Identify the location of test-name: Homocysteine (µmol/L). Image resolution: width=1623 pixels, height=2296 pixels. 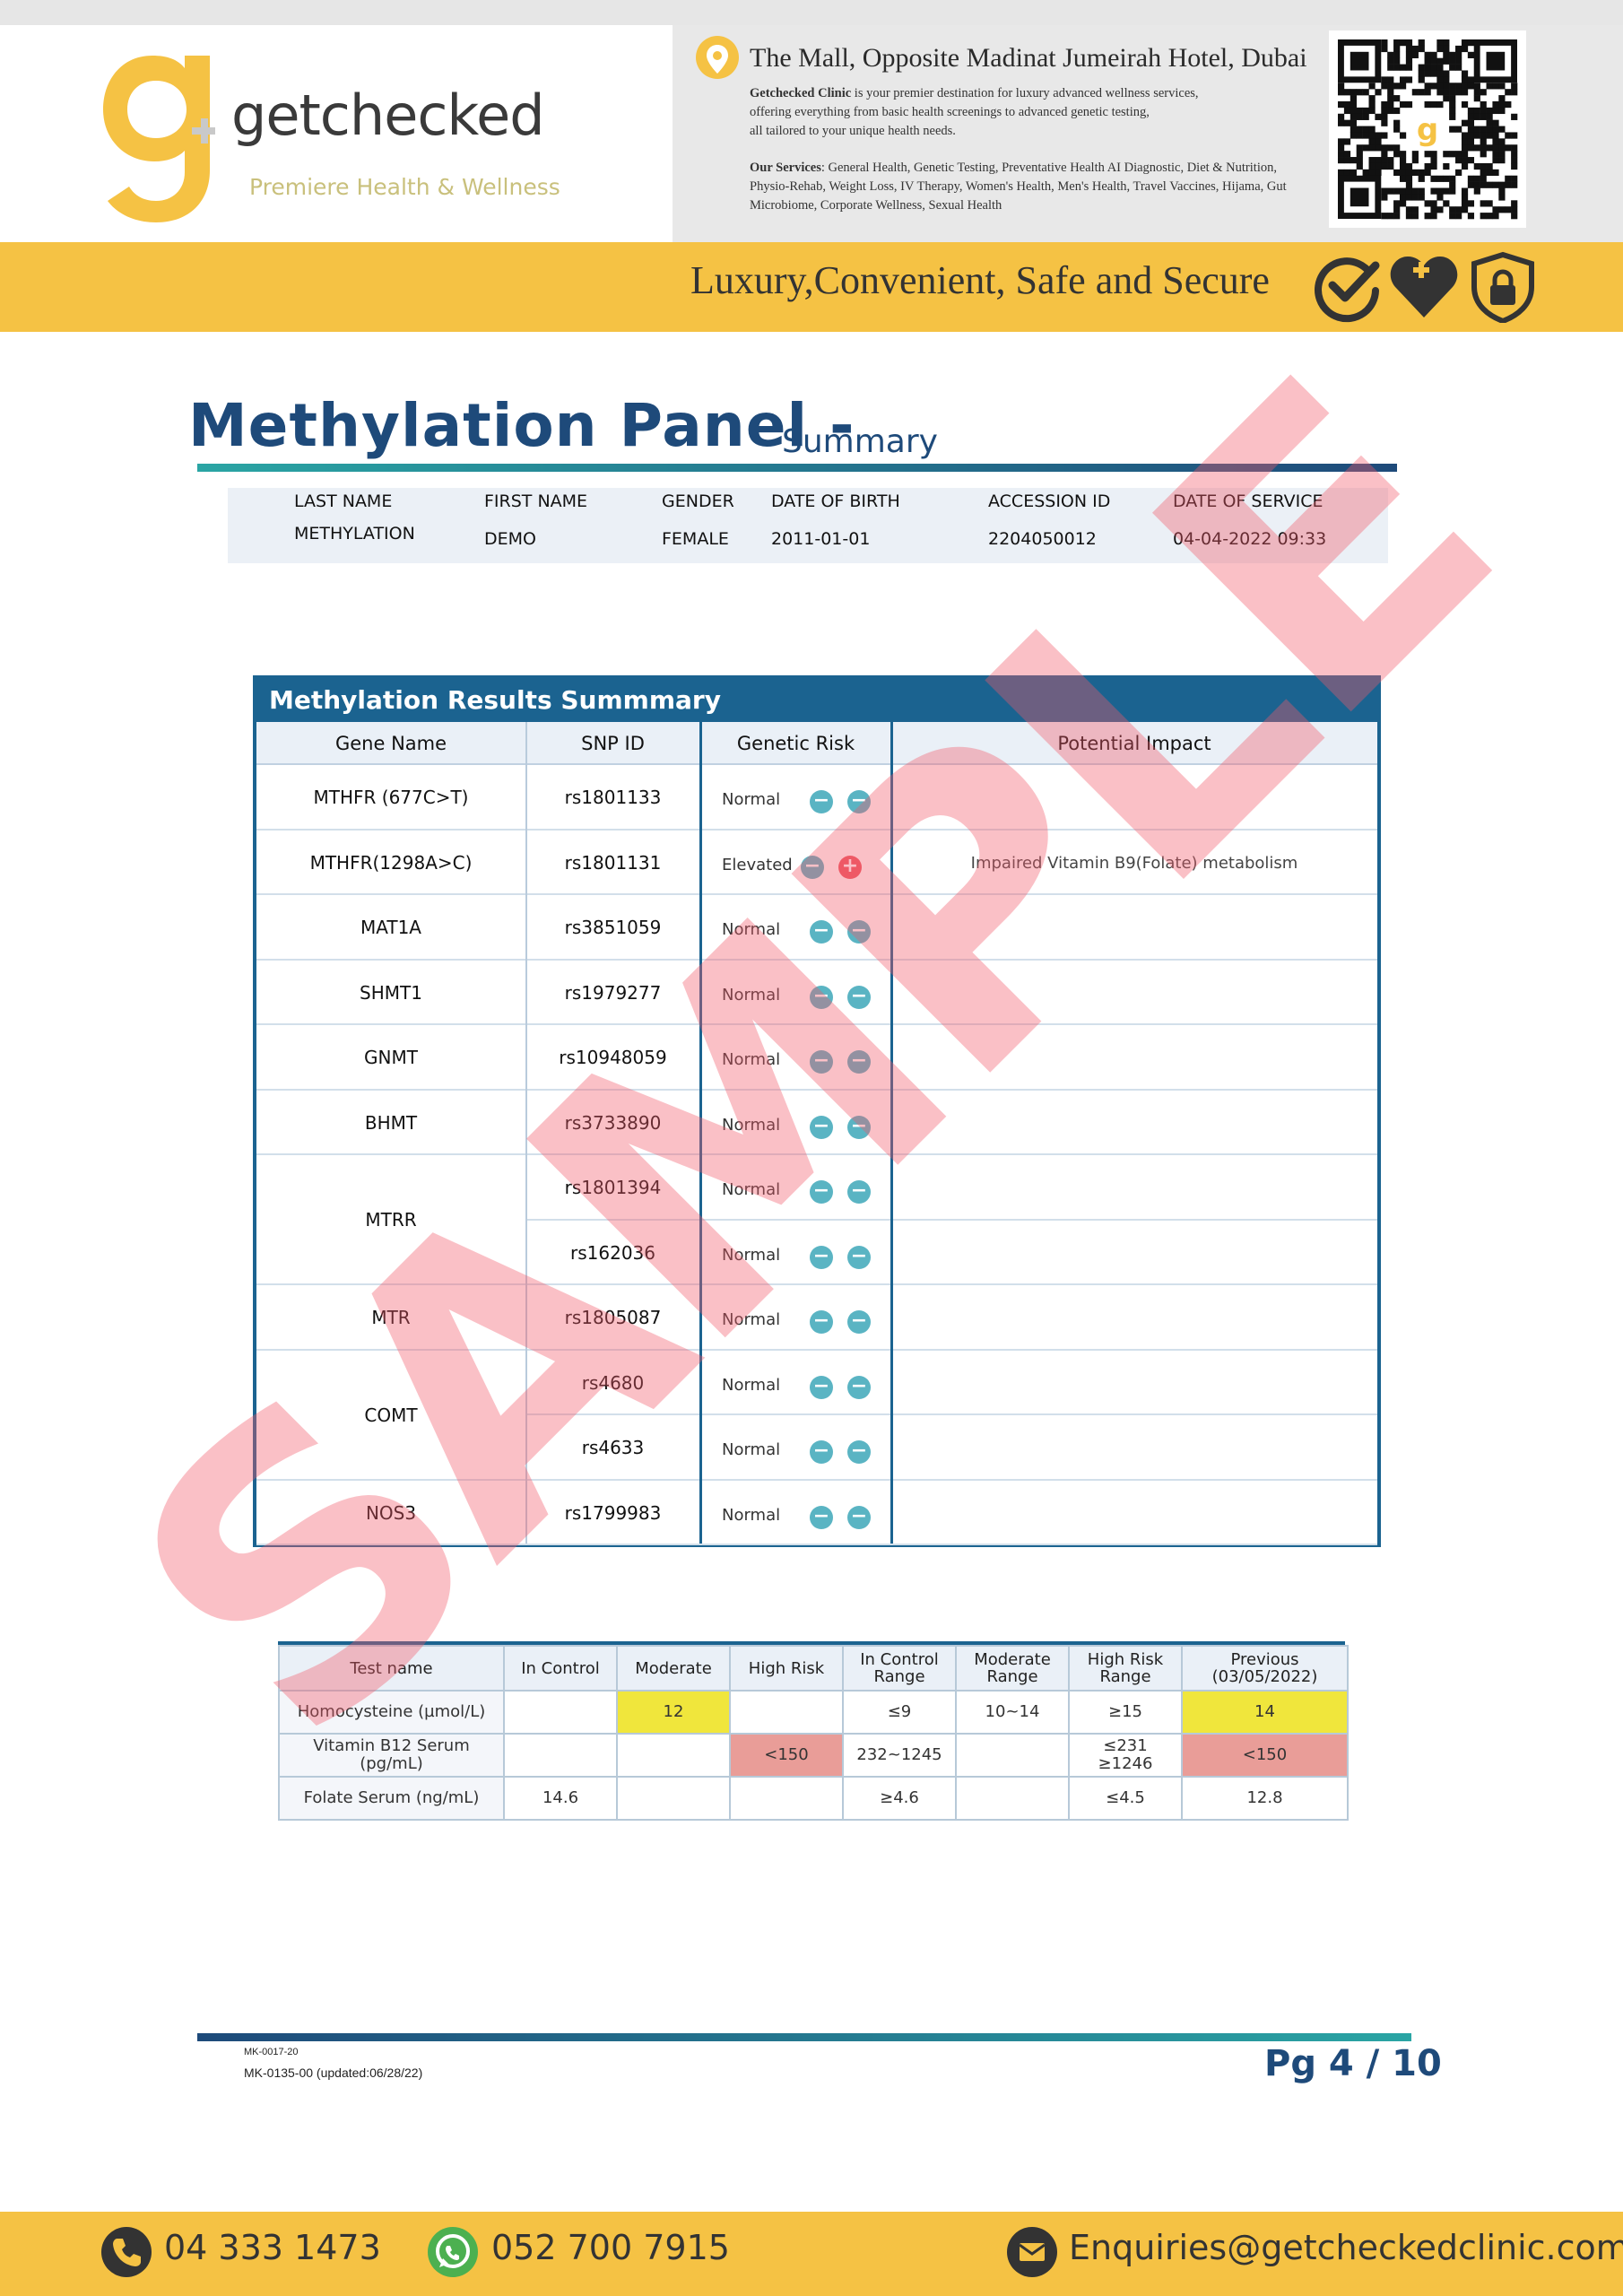
(391, 1712).